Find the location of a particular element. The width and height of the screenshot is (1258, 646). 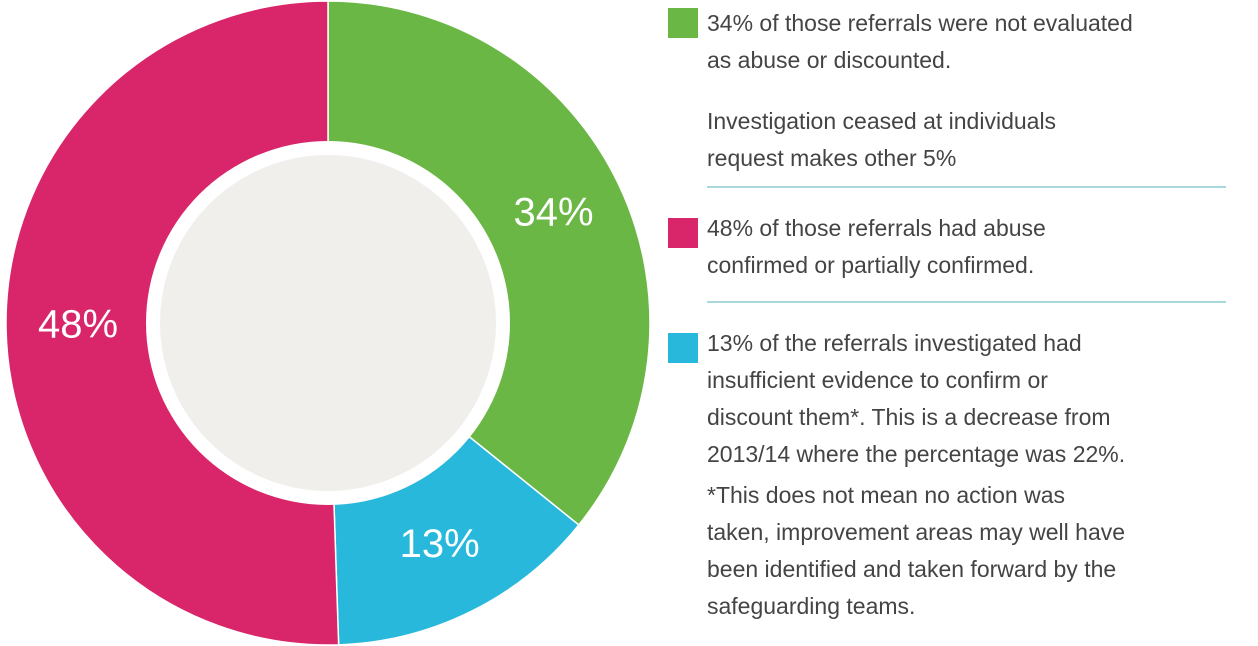

value-label: 13% is located at coordinates (440, 544).